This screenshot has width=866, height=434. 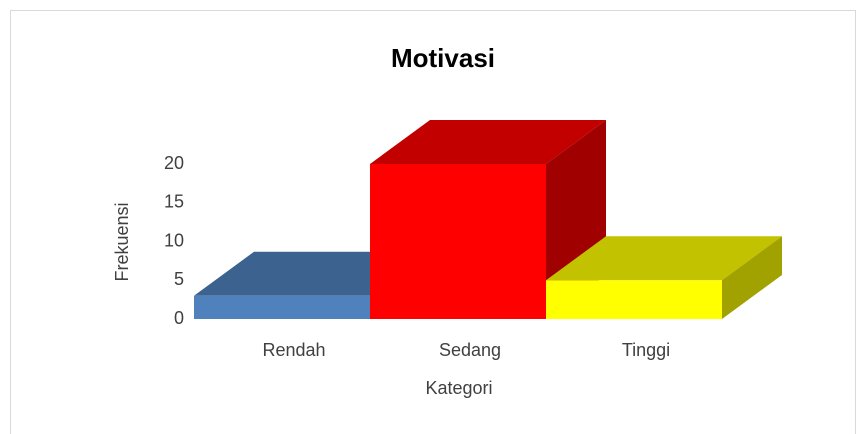 I want to click on y-tick-label: 0, so click(x=179, y=318).